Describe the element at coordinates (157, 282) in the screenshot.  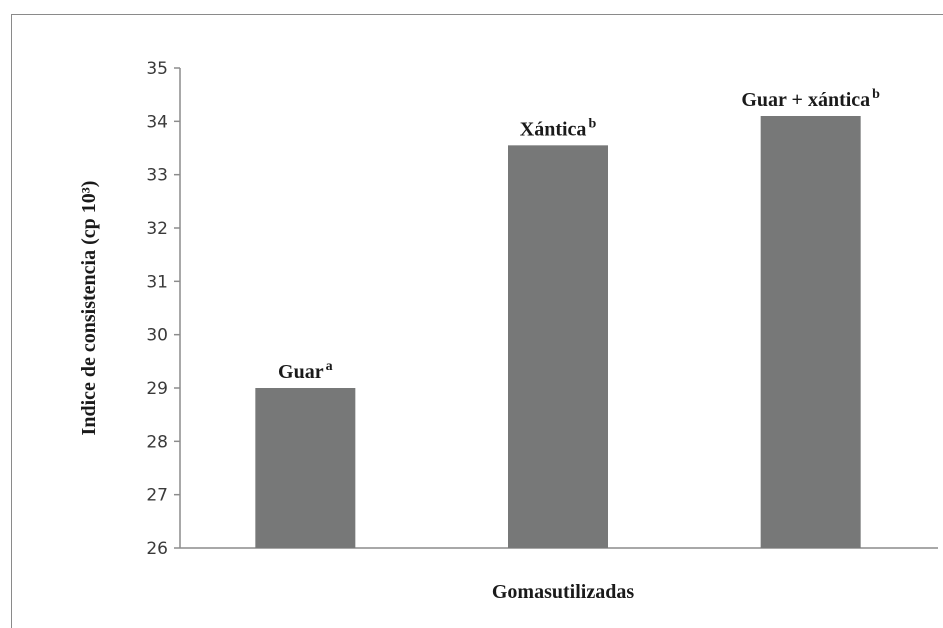
I see `y-tick-label: 31` at that location.